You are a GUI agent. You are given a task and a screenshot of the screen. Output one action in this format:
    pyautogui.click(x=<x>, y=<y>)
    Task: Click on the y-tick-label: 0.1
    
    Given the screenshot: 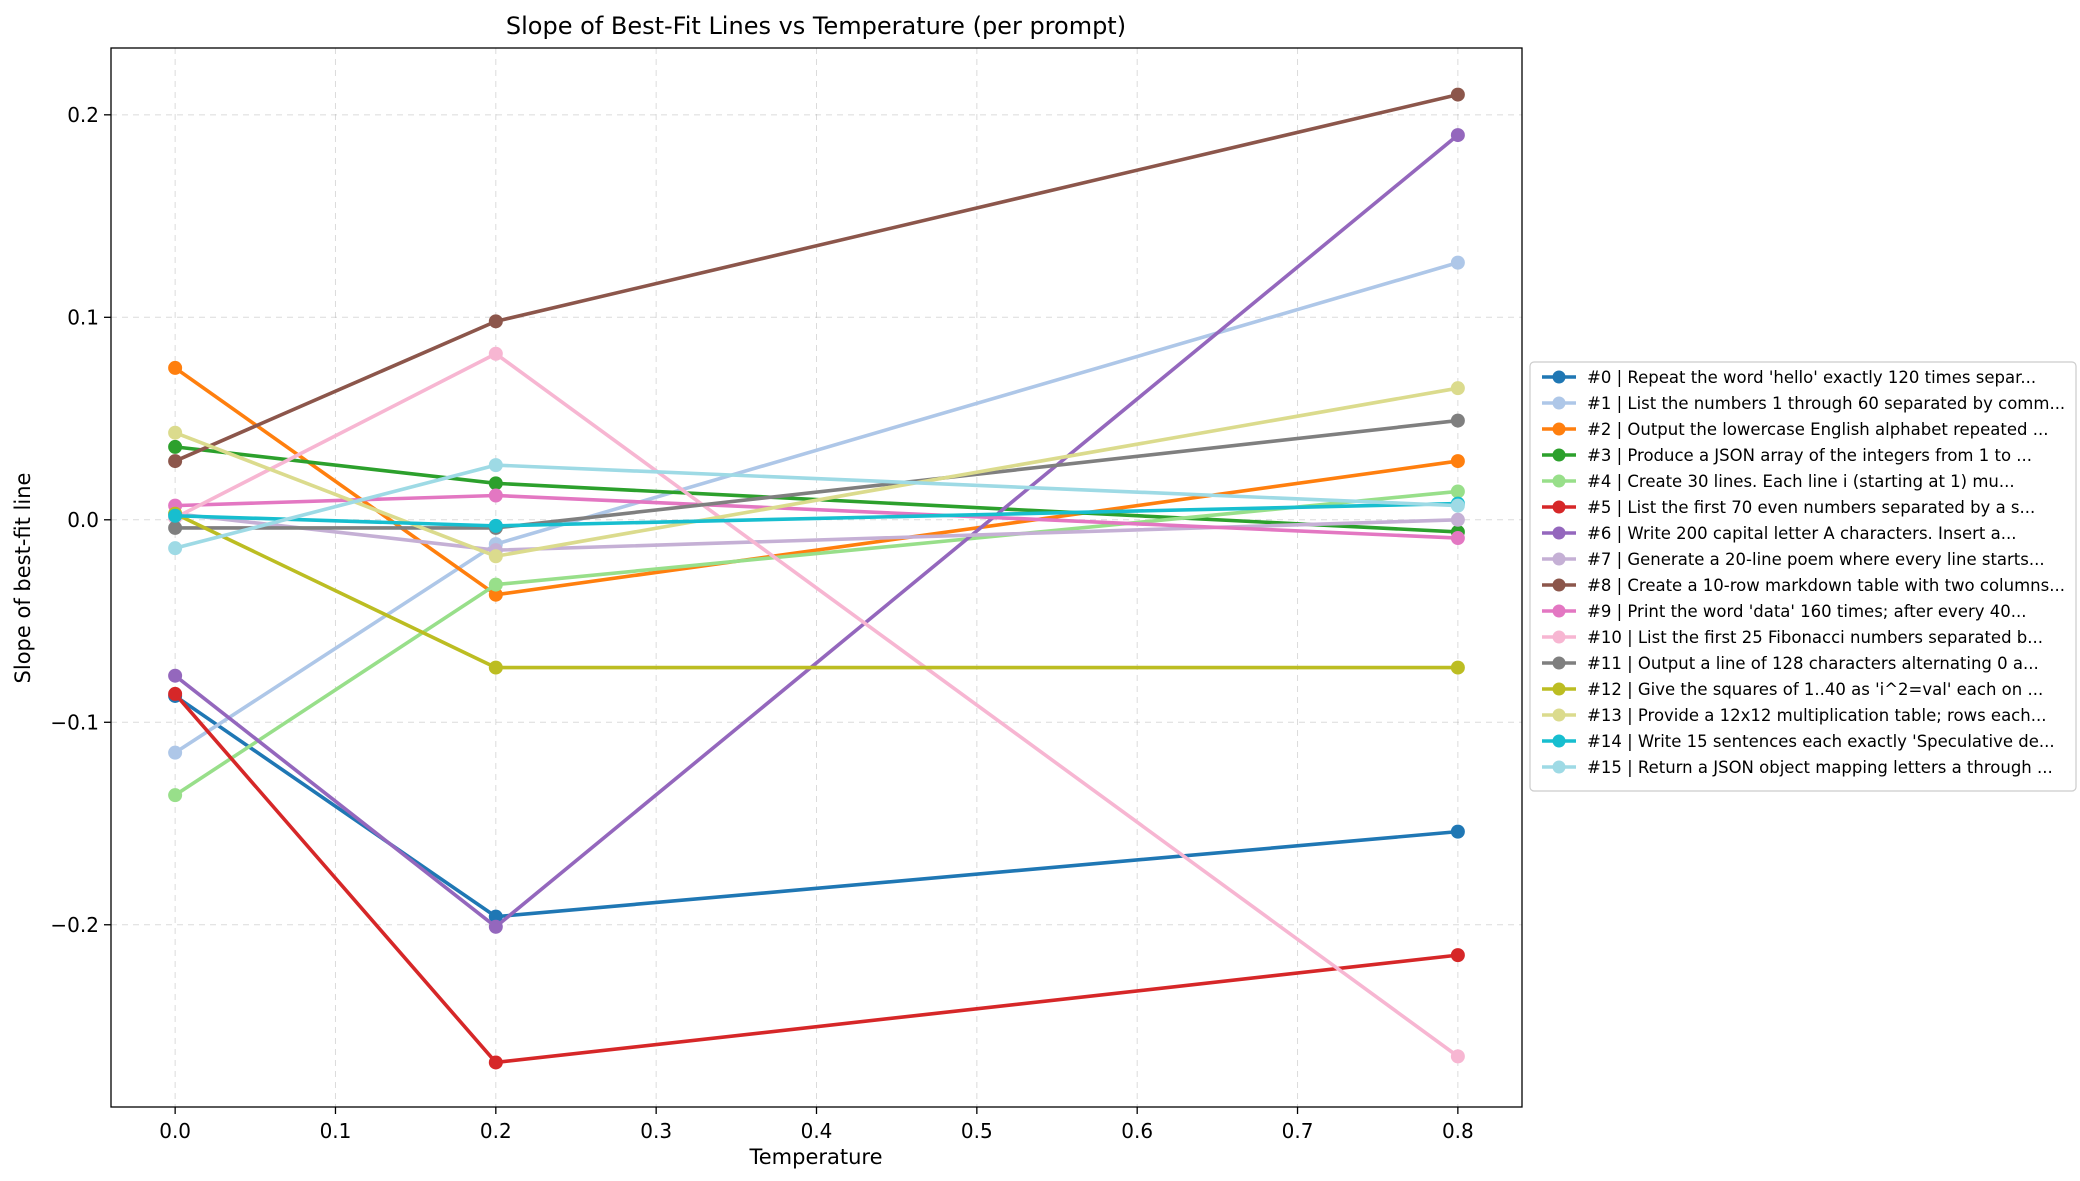 What is the action you would take?
    pyautogui.click(x=83, y=317)
    